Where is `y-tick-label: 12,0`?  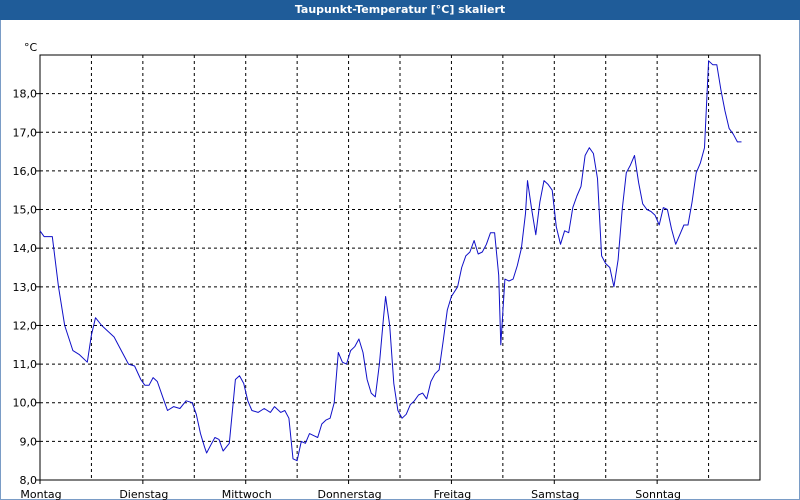
y-tick-label: 12,0 is located at coordinates (25, 325).